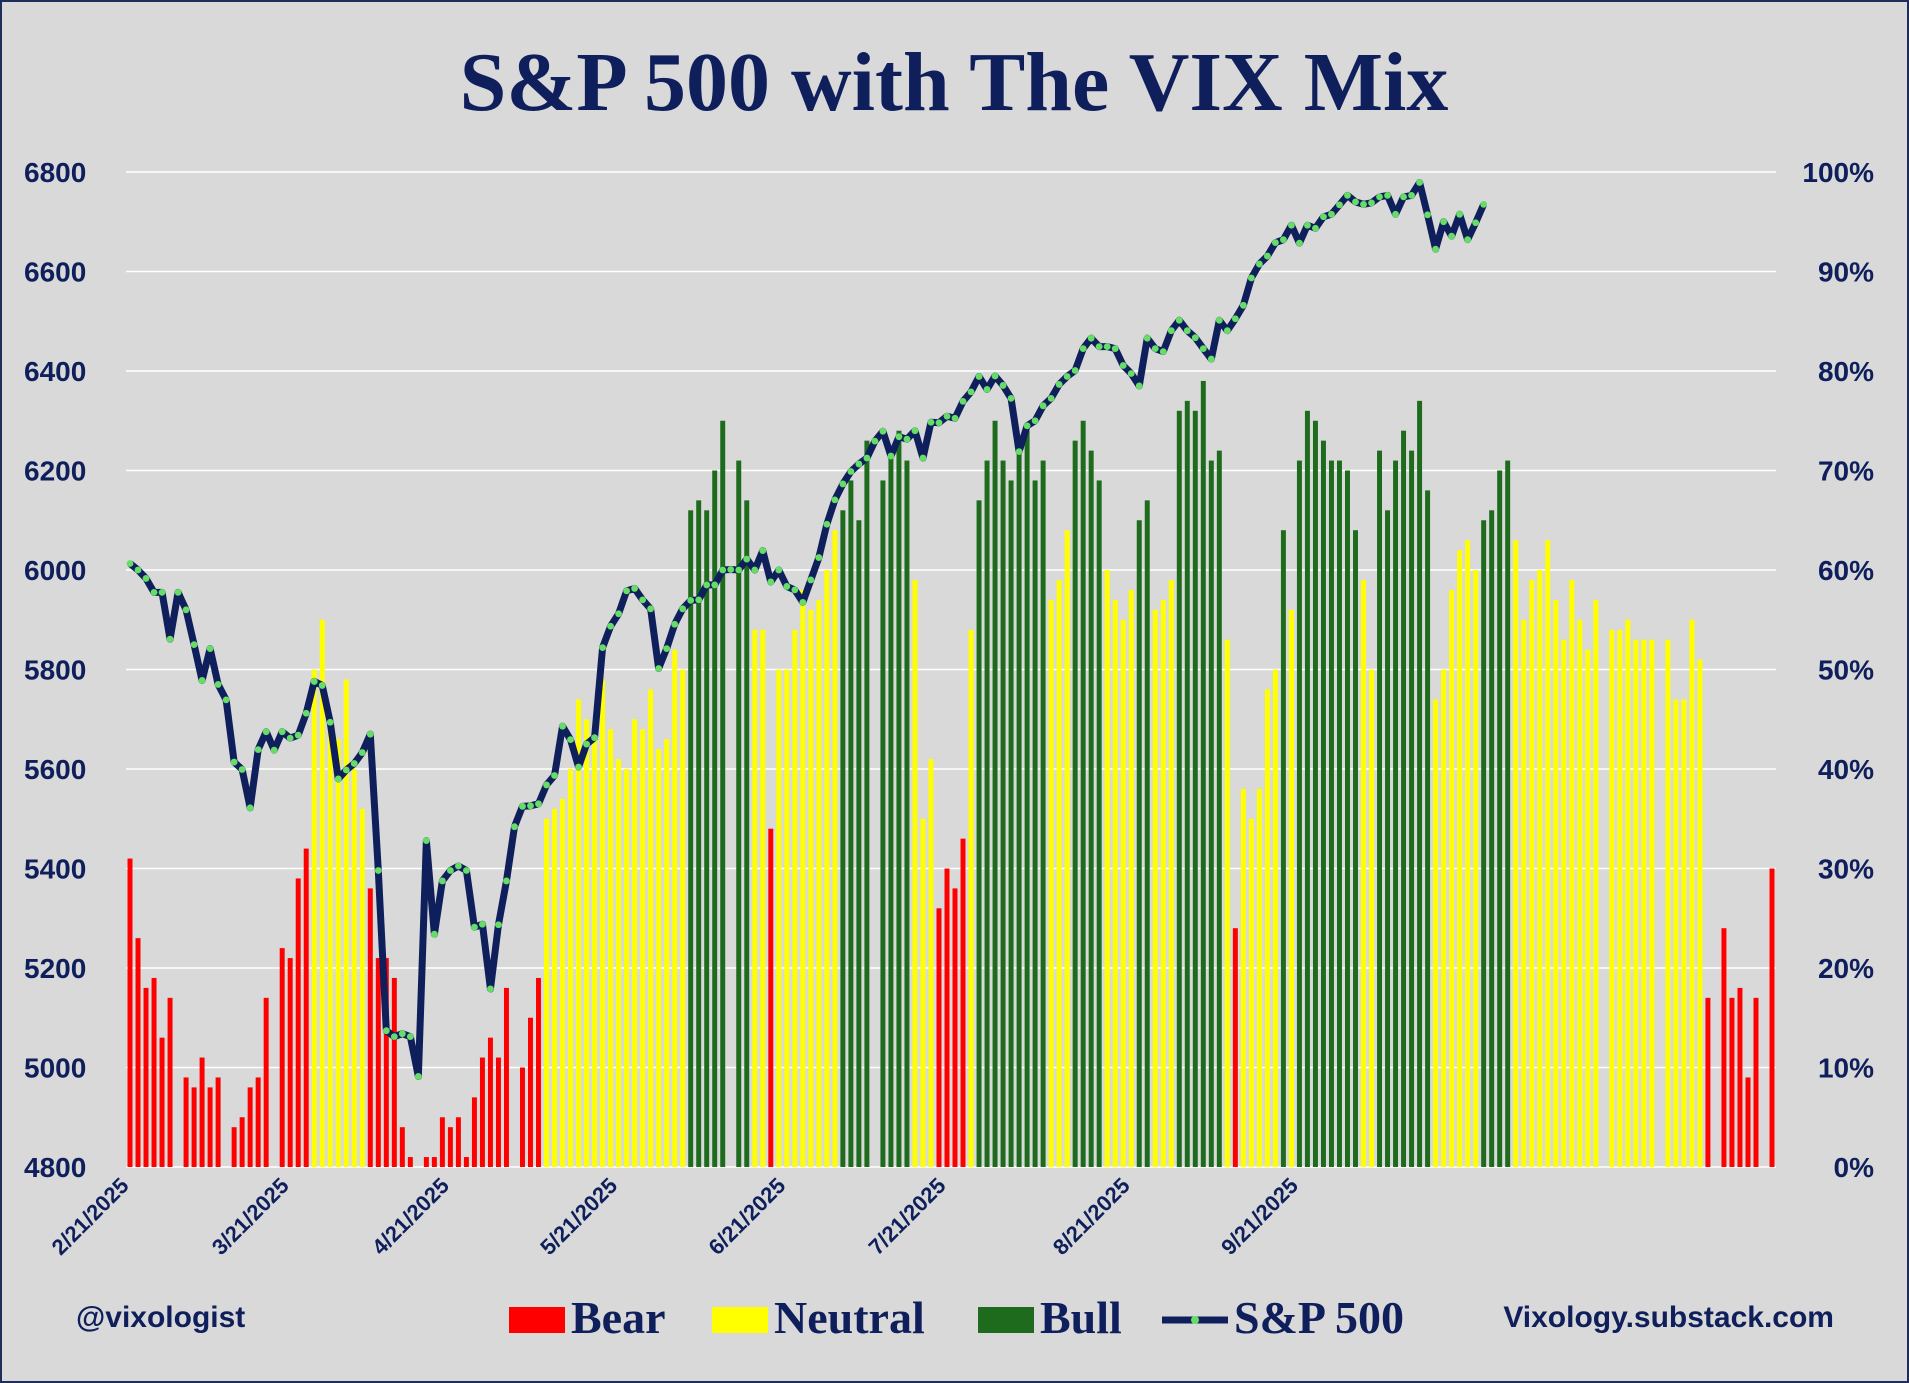 This screenshot has width=1909, height=1383. I want to click on right-axis: 100% 90% 80% 70% 60% 50% 40% 30% 20% 10% 0%, so click(1838, 670).